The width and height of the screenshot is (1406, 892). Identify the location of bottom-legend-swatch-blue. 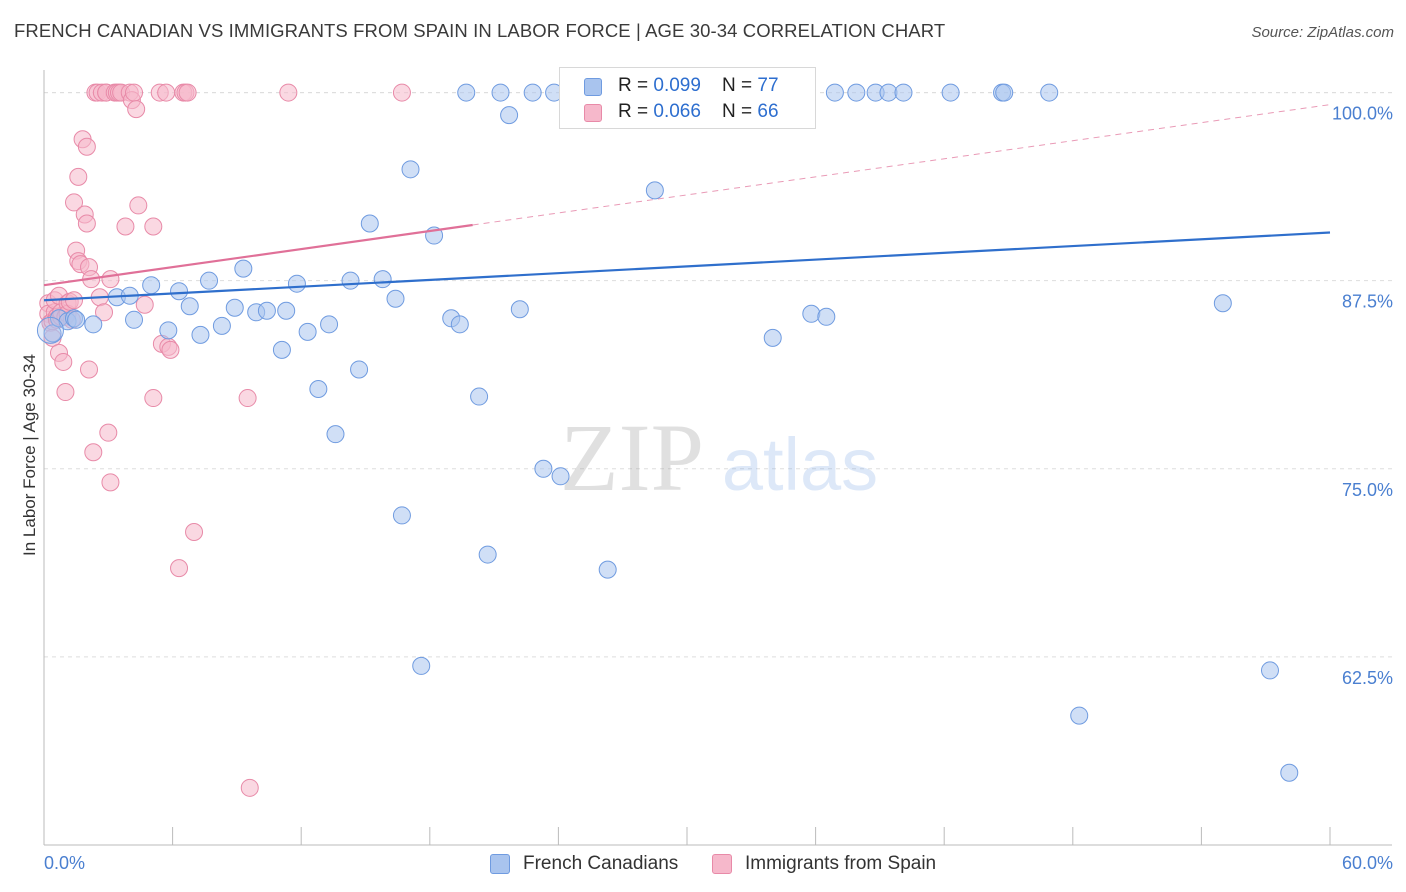
(500, 864).